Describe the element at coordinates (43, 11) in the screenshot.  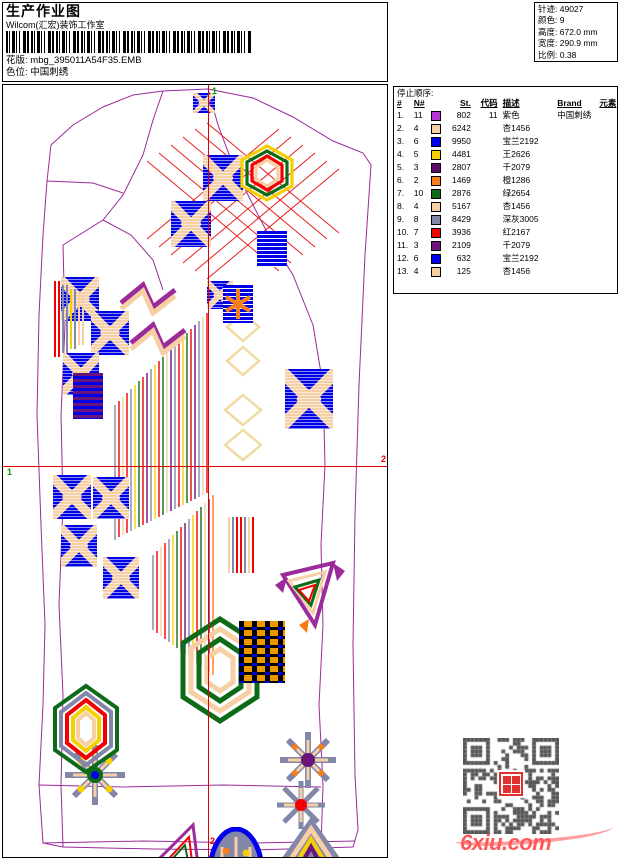
I see `page-title: 生产作业图` at that location.